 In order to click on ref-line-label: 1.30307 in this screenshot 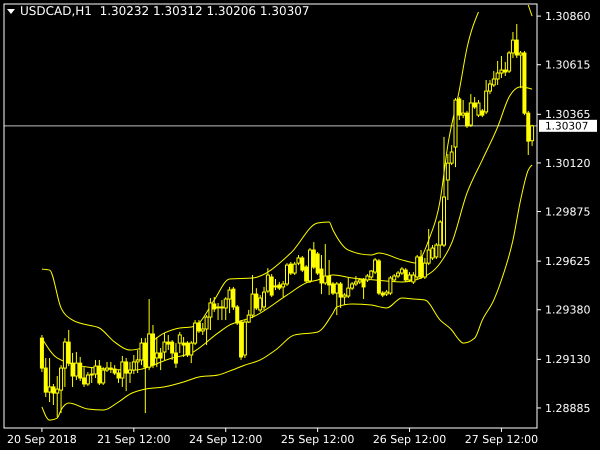, I will do `click(566, 126)`.